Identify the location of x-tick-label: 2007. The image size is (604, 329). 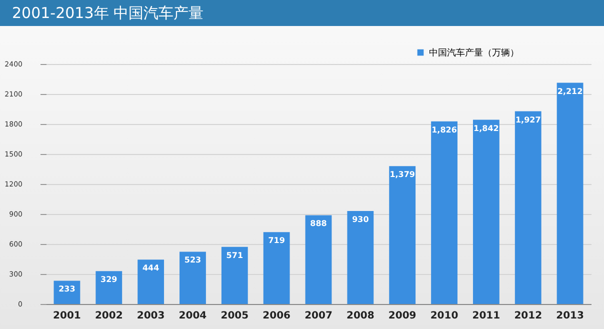
(318, 316).